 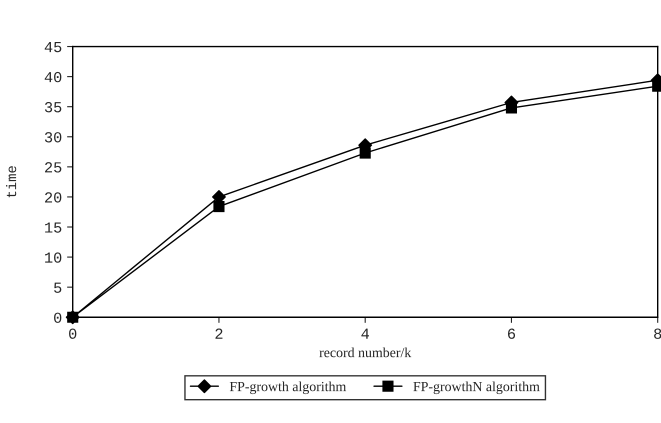 I want to click on y-tick-label: 40, so click(x=53, y=77).